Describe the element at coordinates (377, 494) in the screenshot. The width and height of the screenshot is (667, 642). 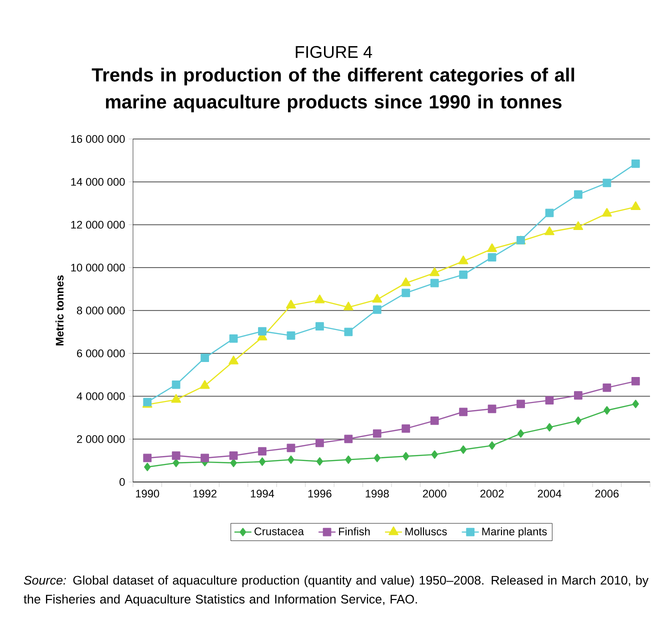
I see `x-tick-label: 1998` at that location.